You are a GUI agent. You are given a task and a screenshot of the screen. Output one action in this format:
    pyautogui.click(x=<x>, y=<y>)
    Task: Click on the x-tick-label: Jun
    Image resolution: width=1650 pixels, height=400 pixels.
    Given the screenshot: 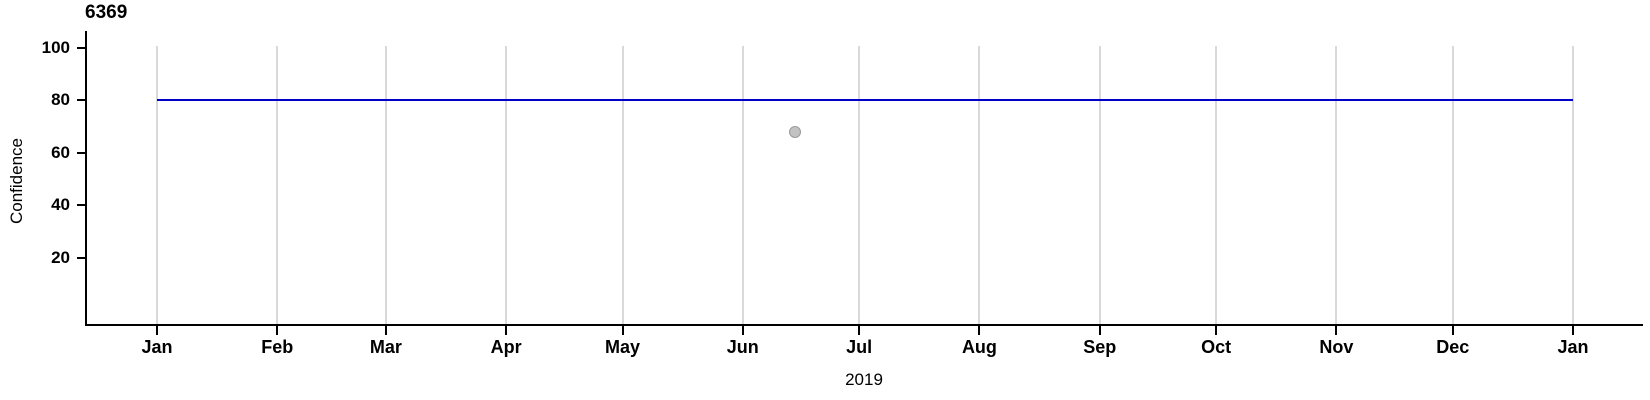 What is the action you would take?
    pyautogui.click(x=742, y=347)
    